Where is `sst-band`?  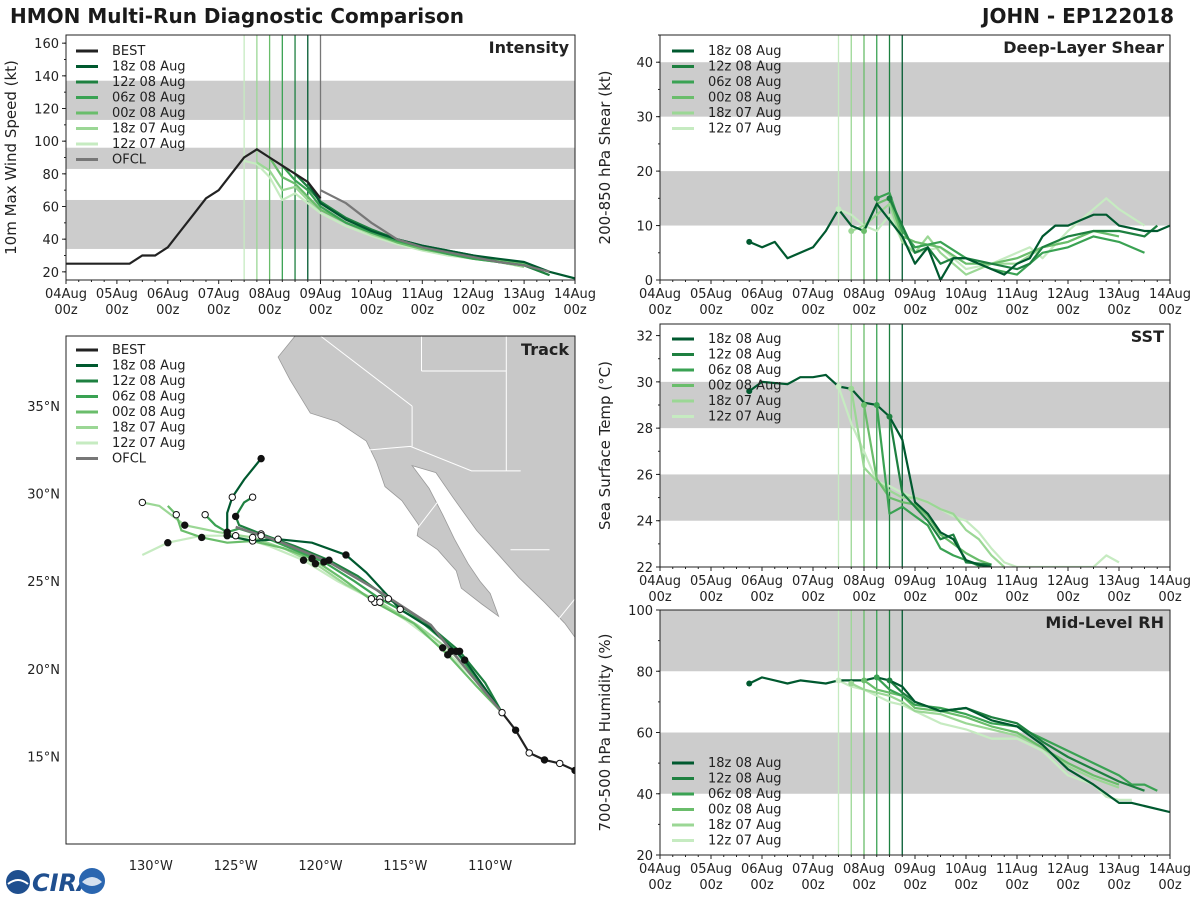
sst-band is located at coordinates (915, 405).